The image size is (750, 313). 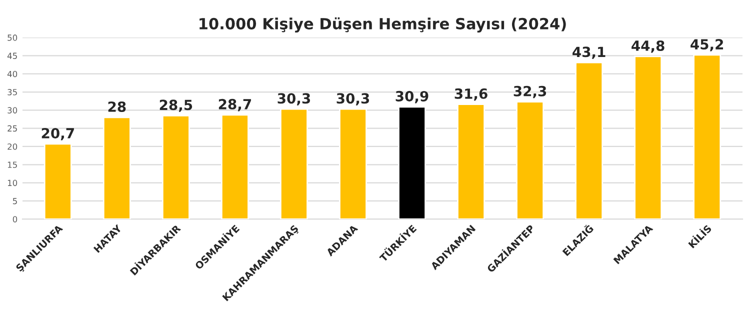 What do you see at coordinates (707, 45) in the screenshot?
I see `data-label: 45,2` at bounding box center [707, 45].